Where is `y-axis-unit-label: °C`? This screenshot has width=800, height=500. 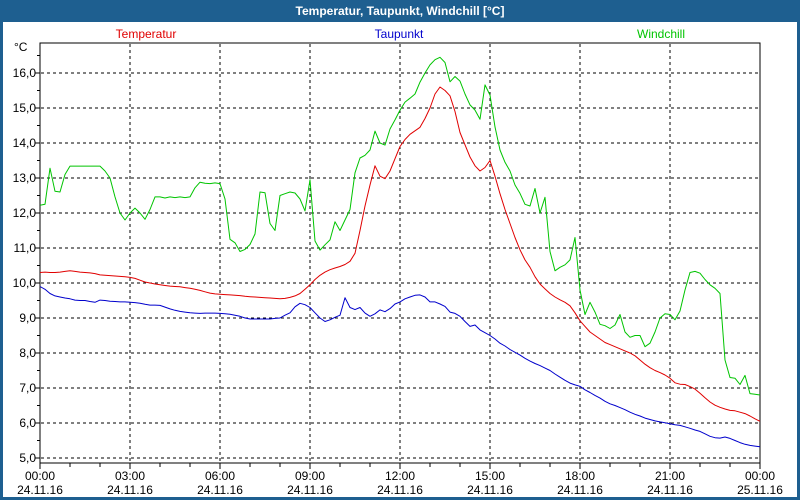
y-axis-unit-label: °C is located at coordinates (21, 47).